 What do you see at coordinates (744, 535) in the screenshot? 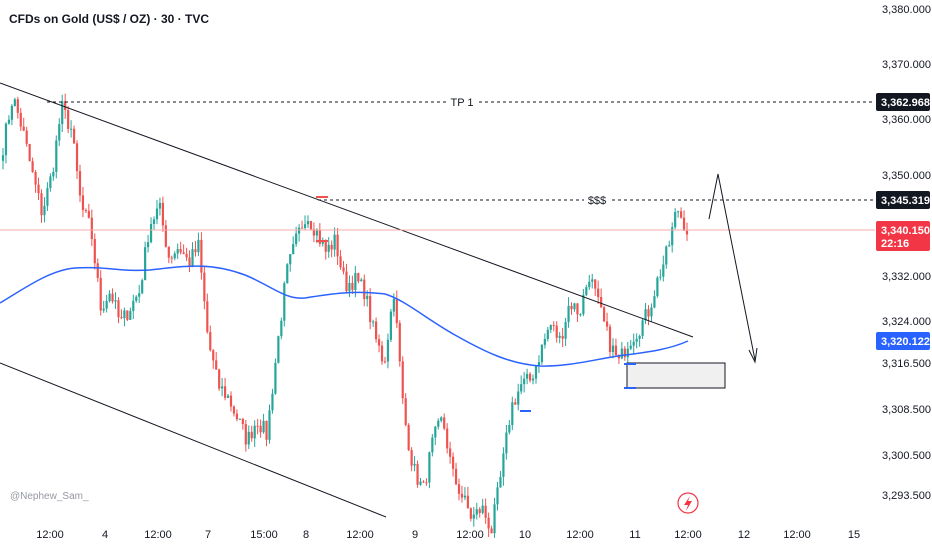
I see `time-axis-label: 12` at bounding box center [744, 535].